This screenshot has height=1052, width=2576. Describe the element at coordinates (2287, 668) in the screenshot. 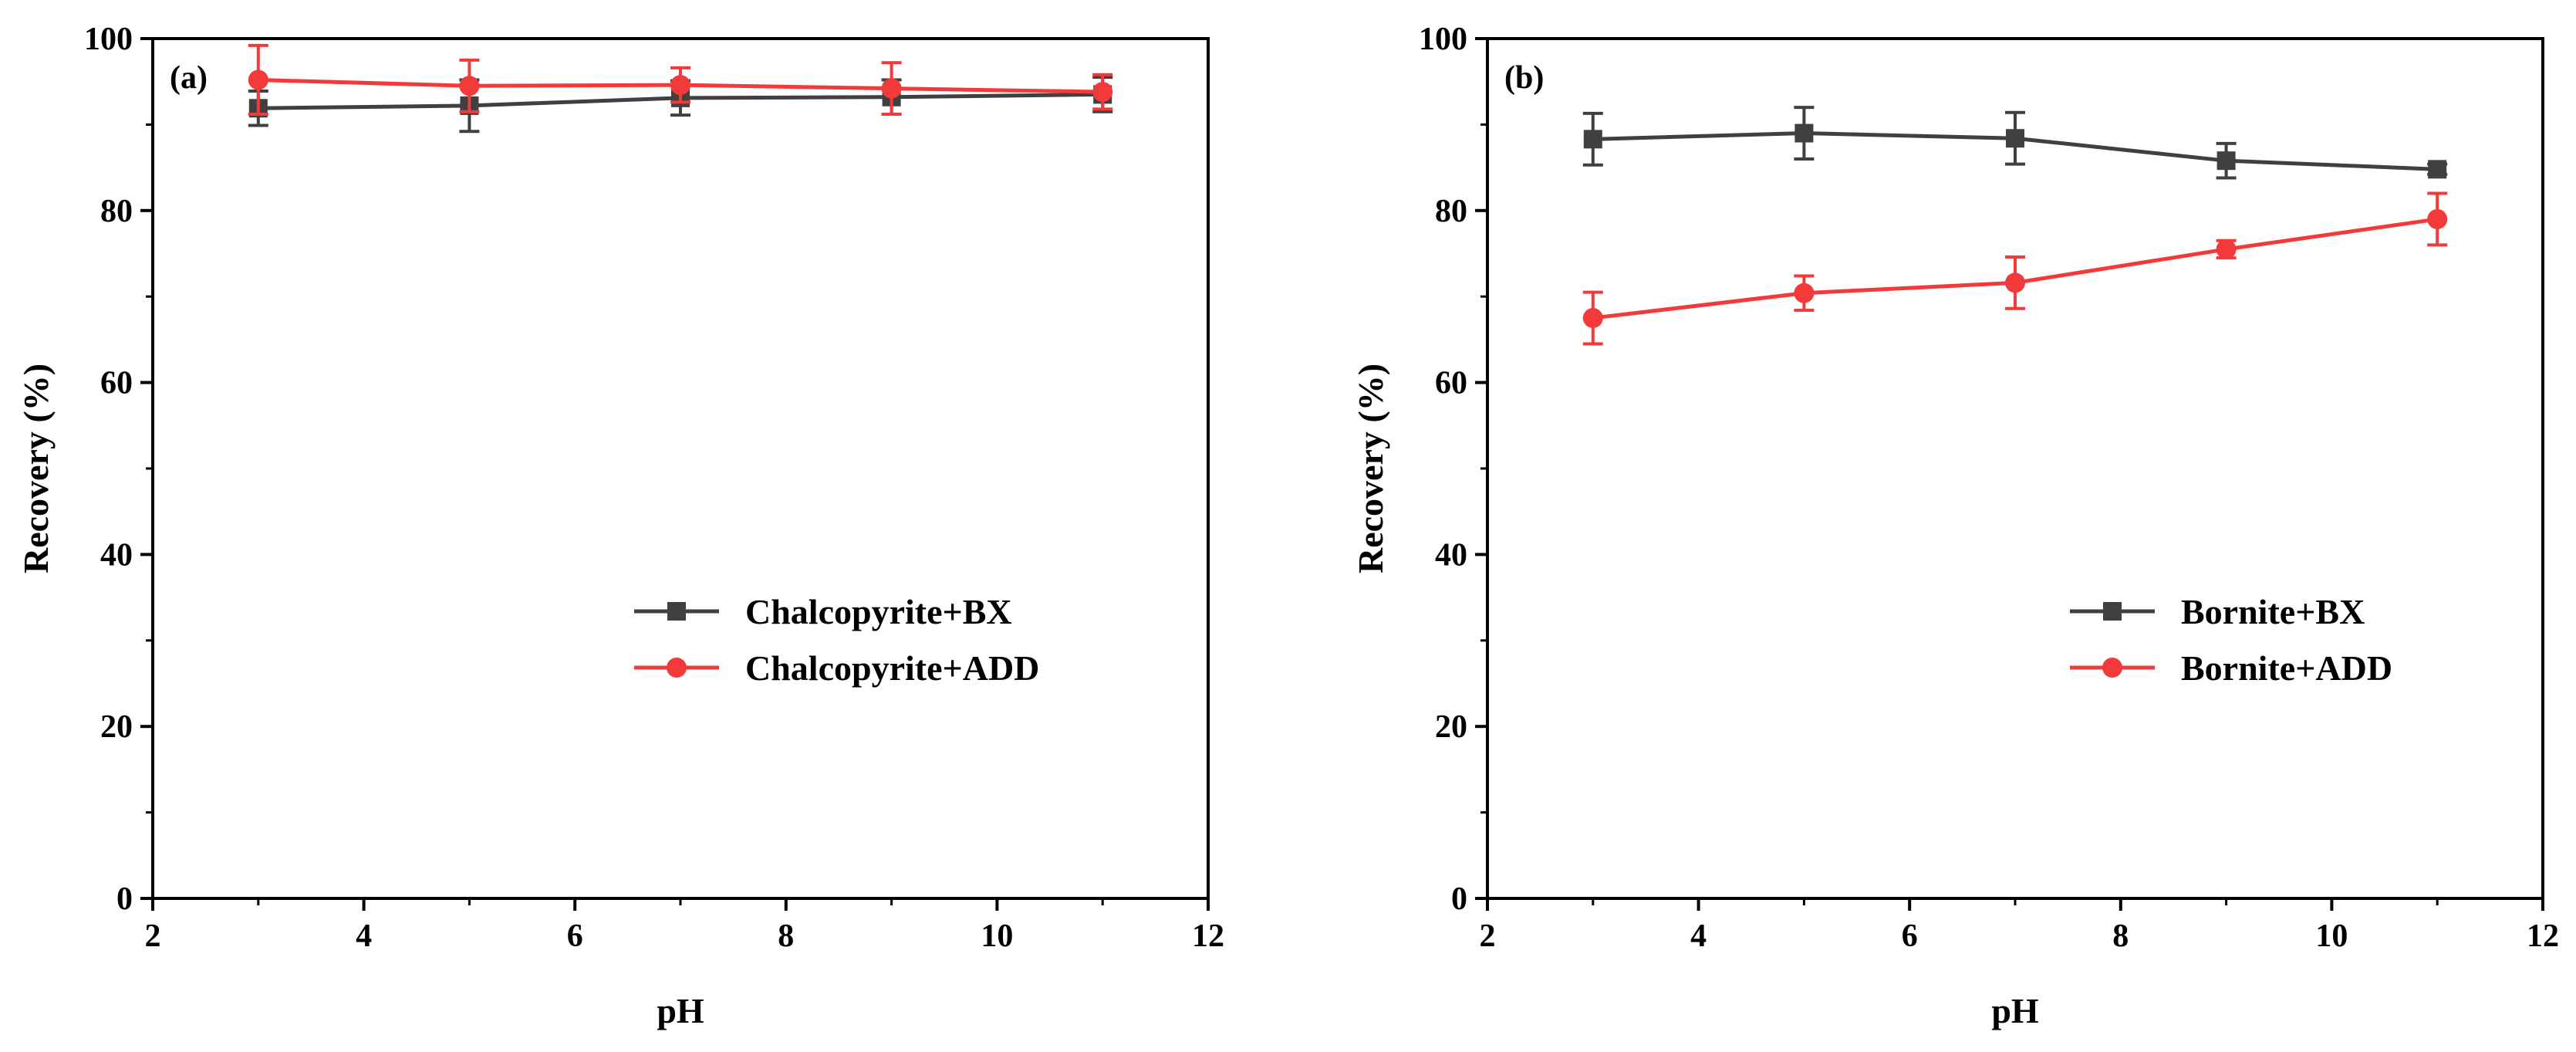

I see `legend-label: Bornite+ADD` at that location.